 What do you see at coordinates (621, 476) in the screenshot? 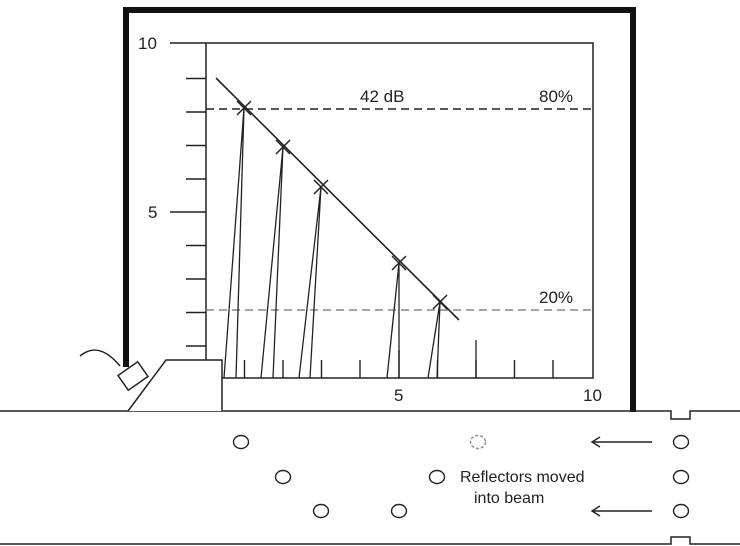
I see `move-arrows` at bounding box center [621, 476].